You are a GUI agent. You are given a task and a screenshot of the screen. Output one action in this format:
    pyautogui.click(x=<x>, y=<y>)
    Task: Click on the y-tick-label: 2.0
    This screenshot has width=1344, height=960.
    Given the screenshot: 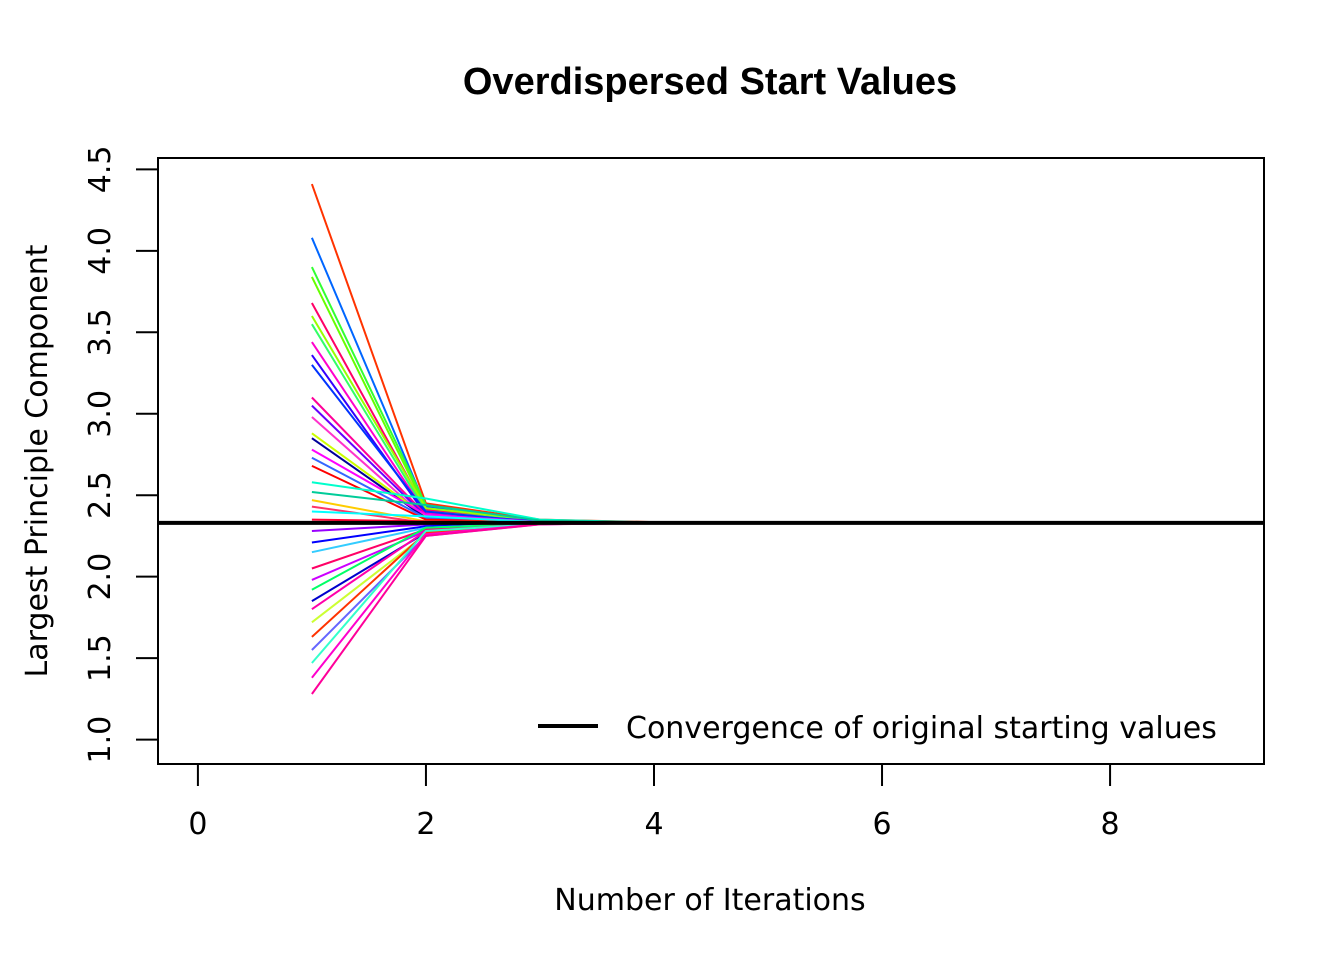 What is the action you would take?
    pyautogui.click(x=100, y=577)
    